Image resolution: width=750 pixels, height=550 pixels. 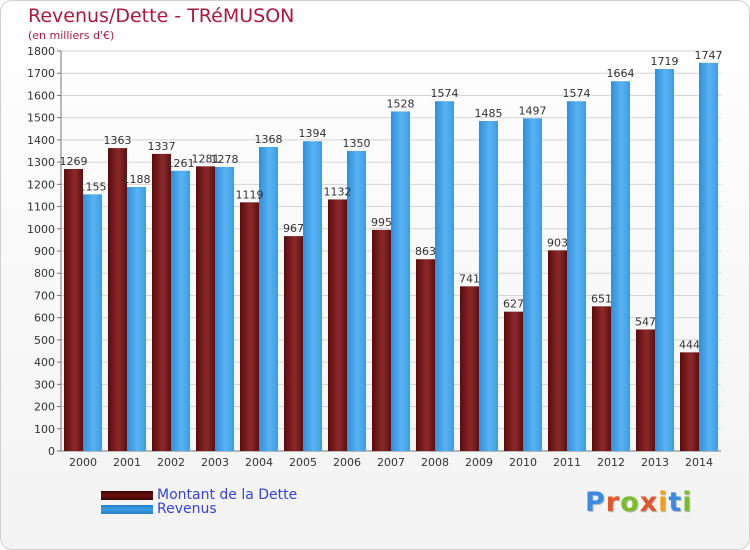 I want to click on x-tick-label: 2007, so click(x=391, y=462).